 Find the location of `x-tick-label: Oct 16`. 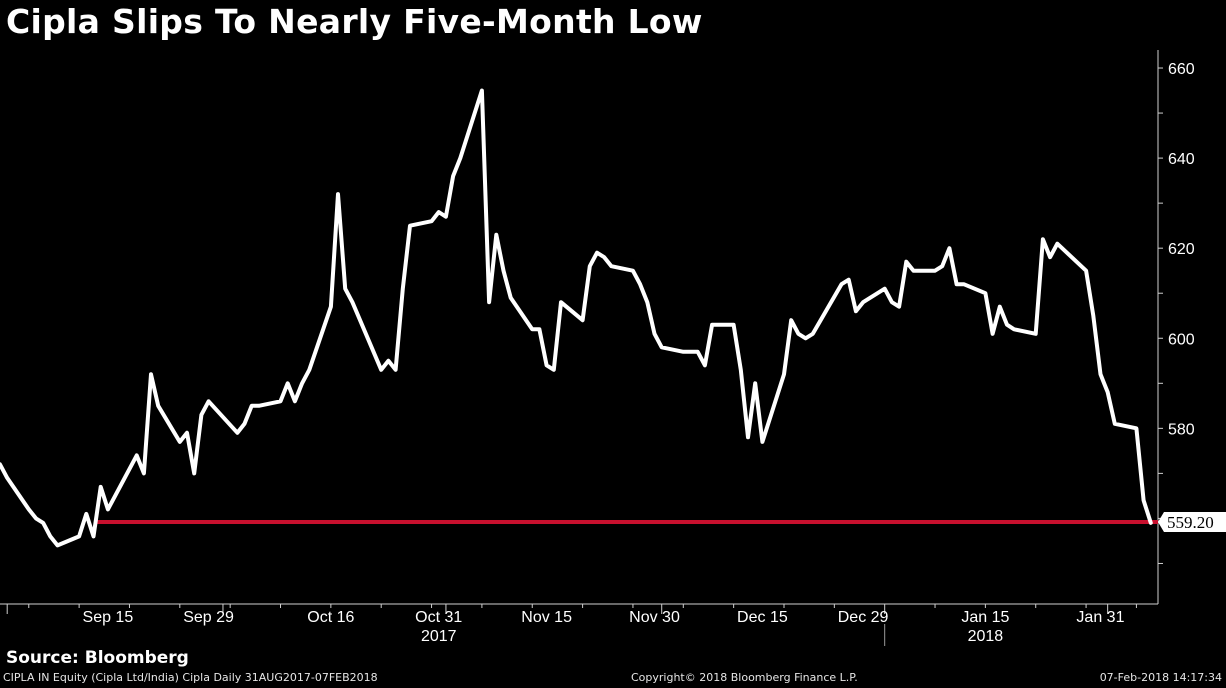

x-tick-label: Oct 16 is located at coordinates (330, 617).